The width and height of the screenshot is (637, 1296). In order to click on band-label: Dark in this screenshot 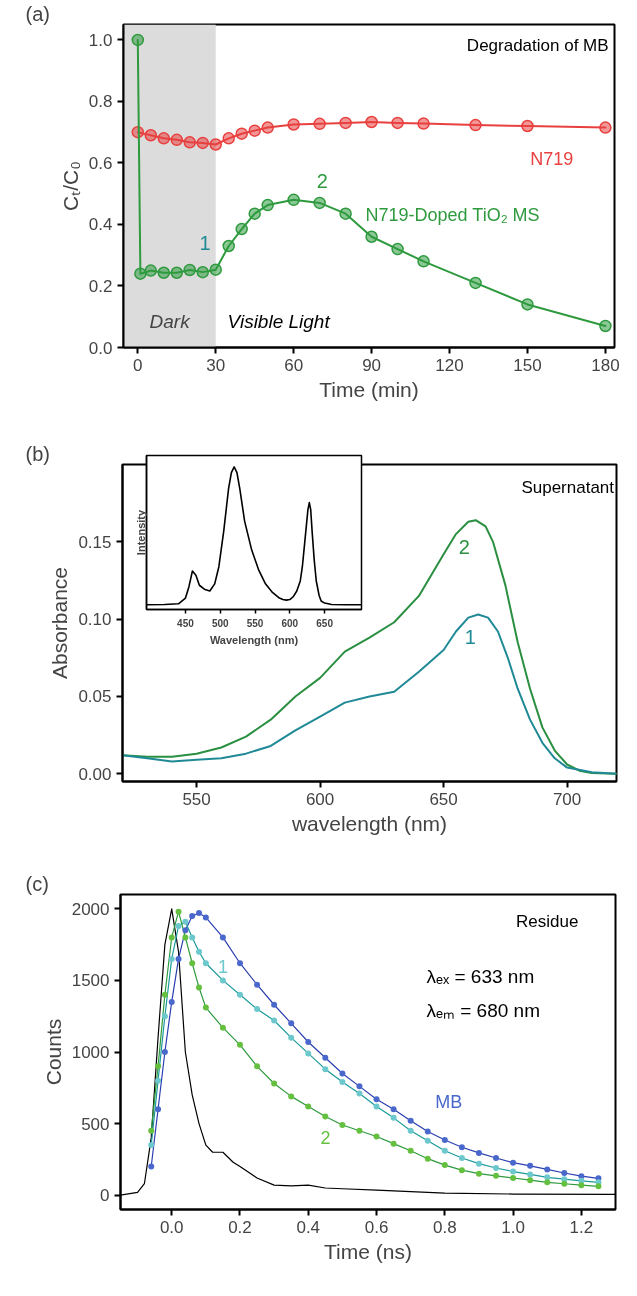, I will do `click(170, 321)`.